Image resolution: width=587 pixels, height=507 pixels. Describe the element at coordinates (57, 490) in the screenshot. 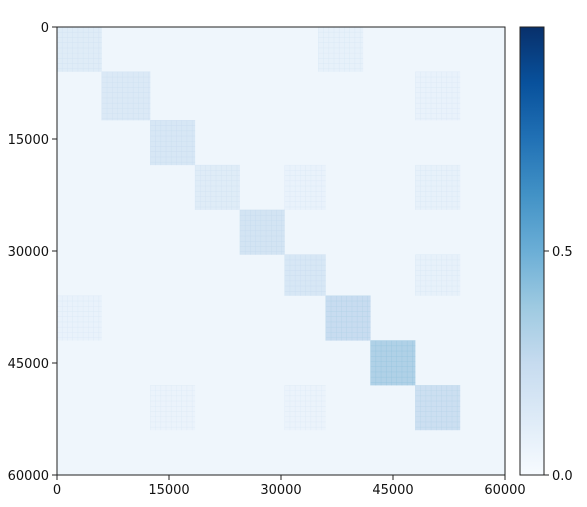

I see `x-tick-label: 0` at that location.